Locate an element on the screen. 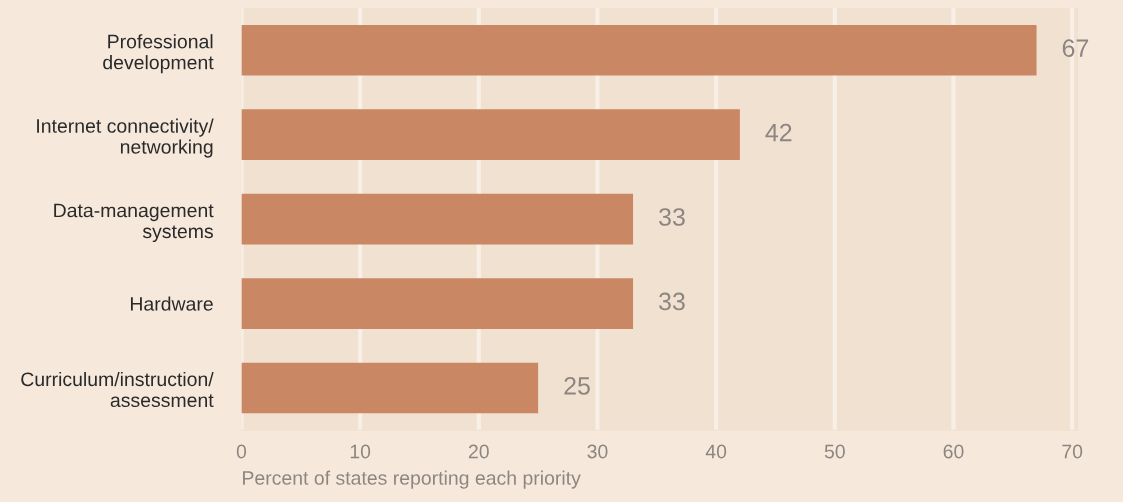 This screenshot has width=1123, height=502. y-tick-label: Curriculum/instruction/ assessment is located at coordinates (117, 389).